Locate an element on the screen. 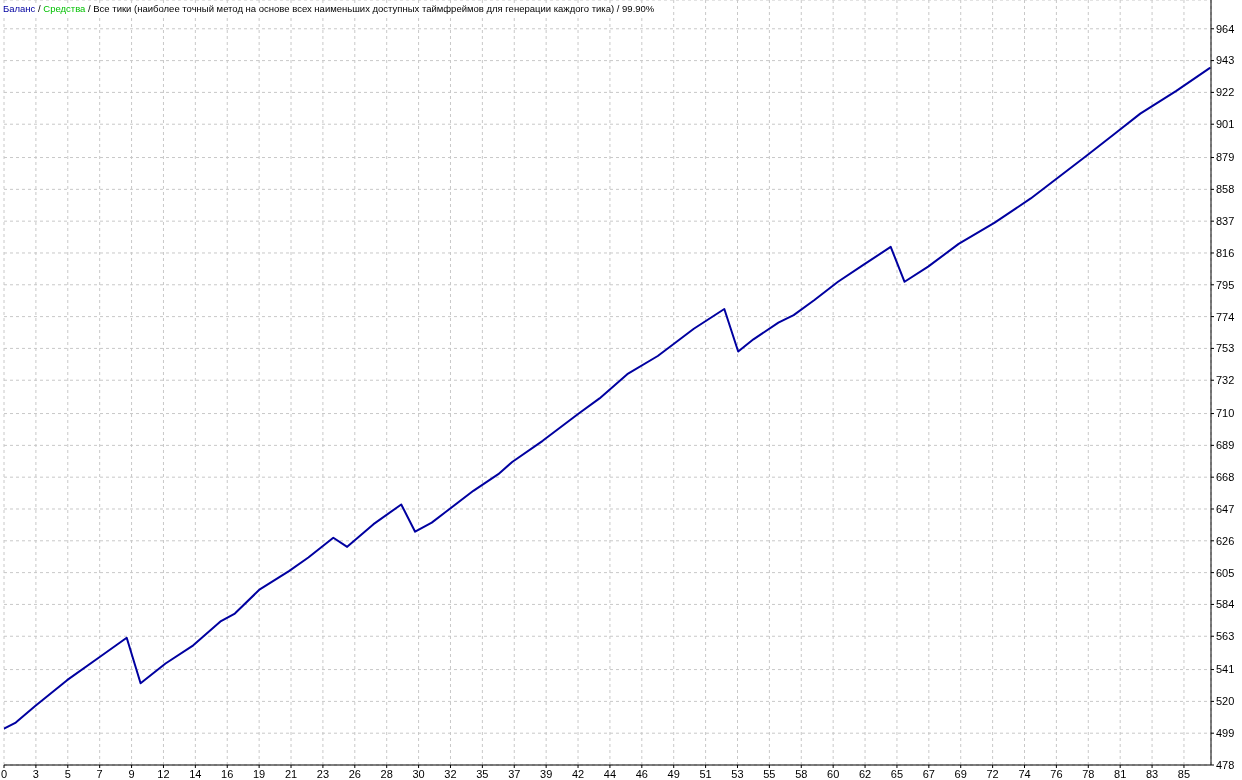 The height and width of the screenshot is (780, 1242). x-tick-label: 51 is located at coordinates (705, 773).